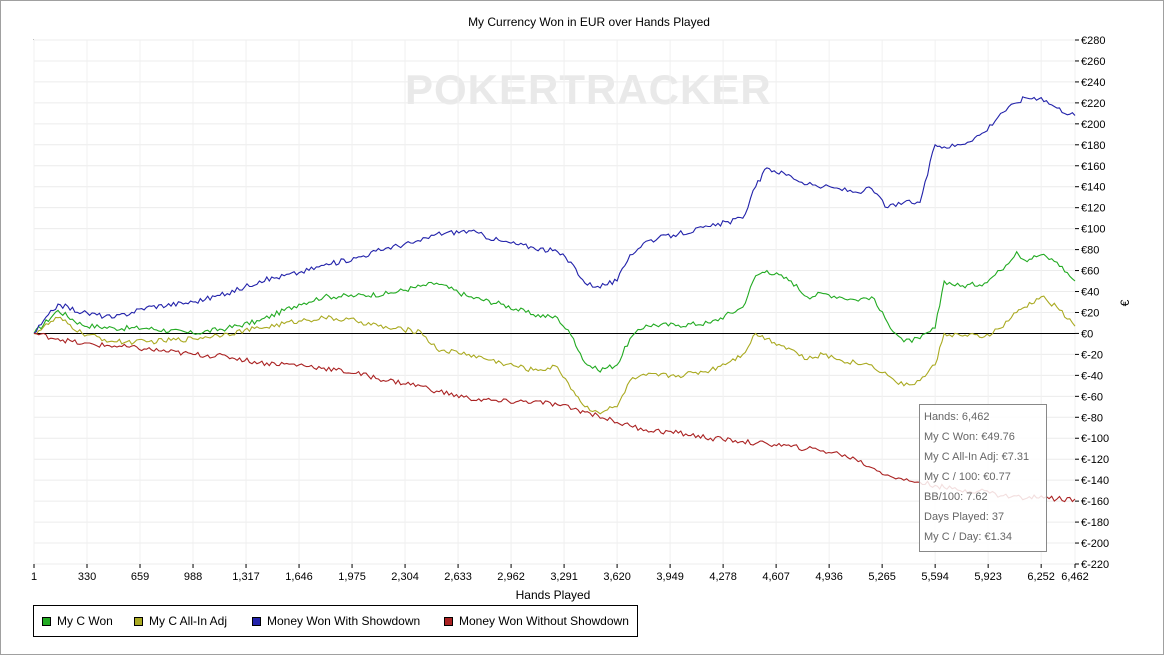 The image size is (1164, 655). Describe the element at coordinates (1095, 523) in the screenshot. I see `y-tick-label: €-180` at that location.